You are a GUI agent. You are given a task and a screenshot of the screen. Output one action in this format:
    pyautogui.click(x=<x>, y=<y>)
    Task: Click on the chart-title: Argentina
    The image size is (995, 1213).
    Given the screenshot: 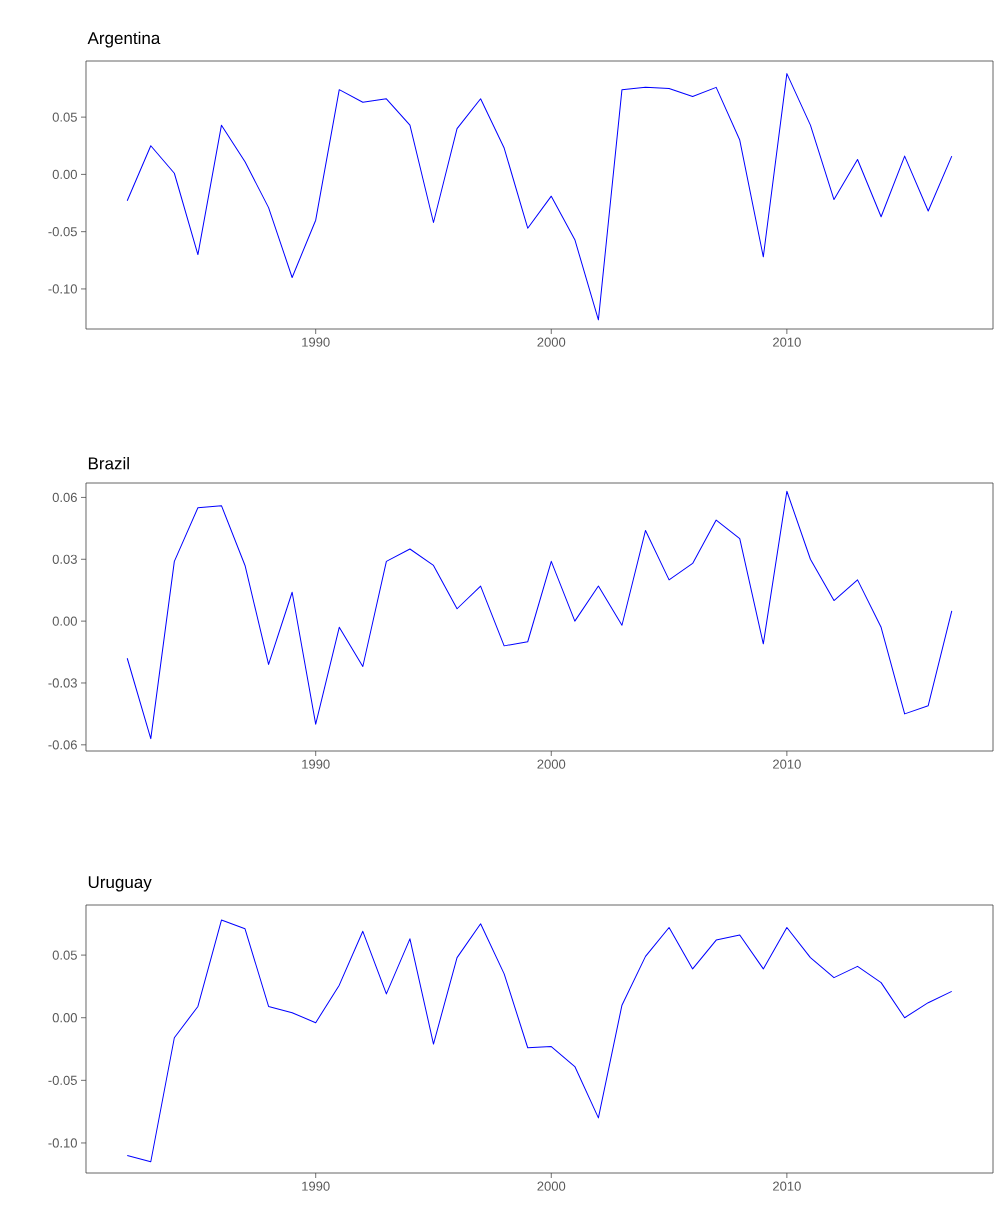 What is the action you would take?
    pyautogui.click(x=124, y=39)
    